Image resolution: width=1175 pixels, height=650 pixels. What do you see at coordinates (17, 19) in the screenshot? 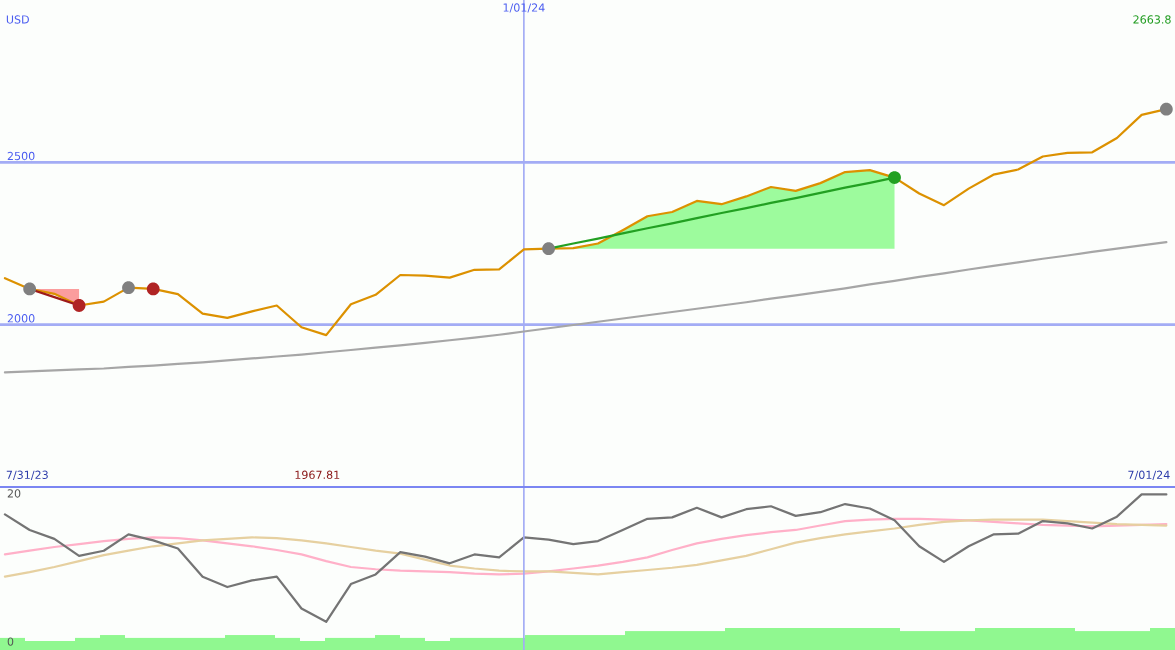
I see `y-axis-title: USD` at bounding box center [17, 19].